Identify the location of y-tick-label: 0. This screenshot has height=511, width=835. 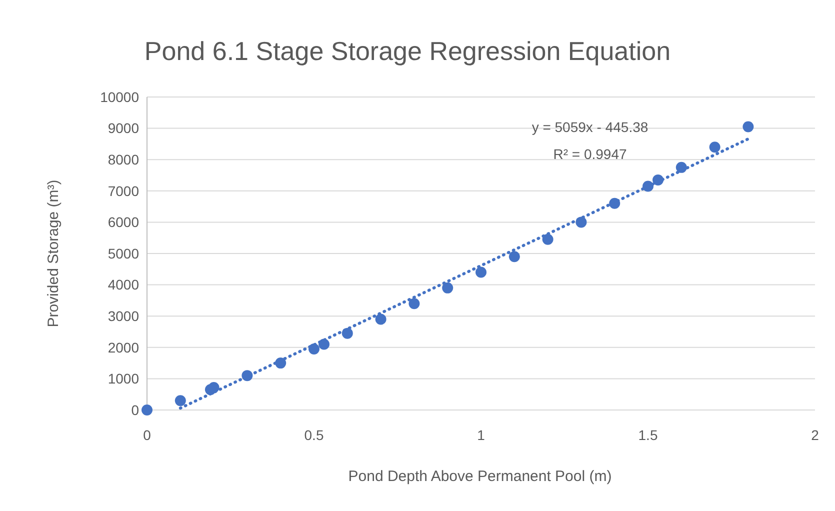
(135, 410).